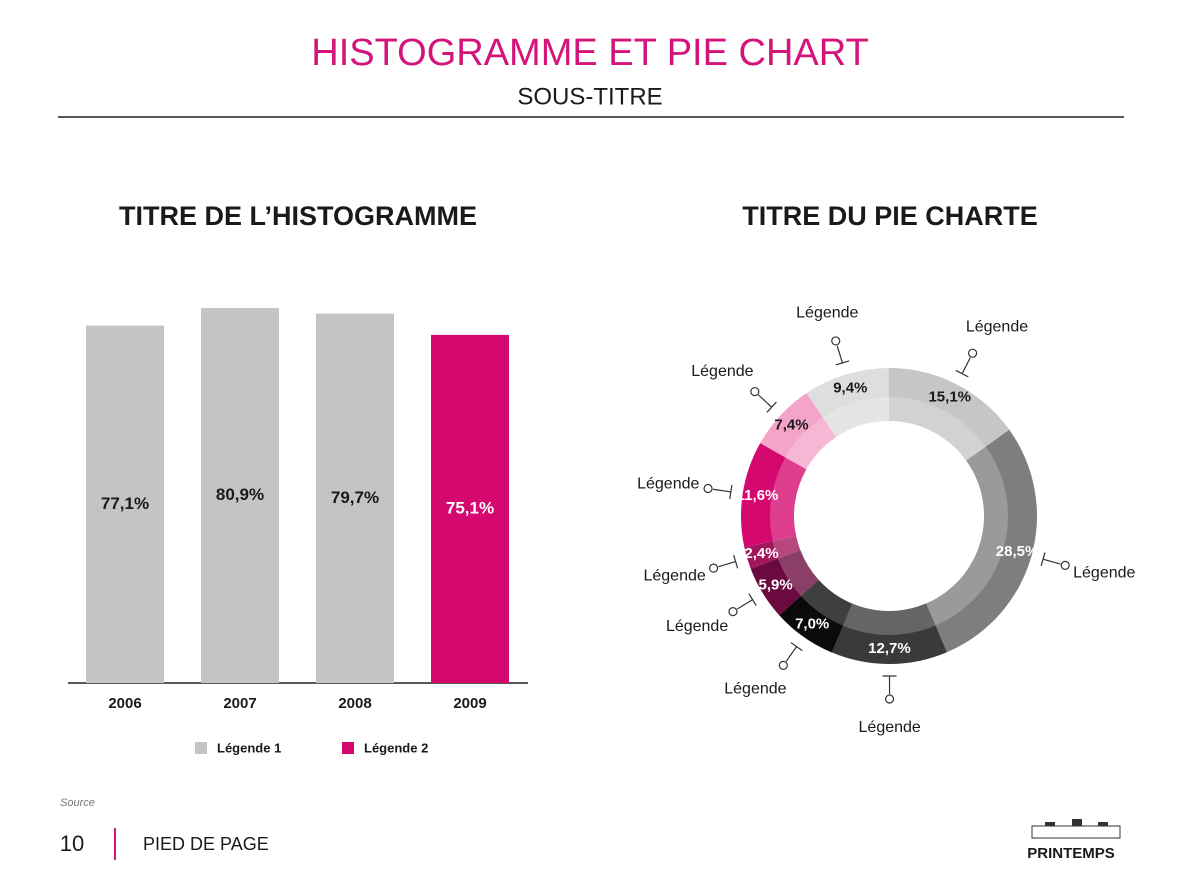 The width and height of the screenshot is (1180, 885). Describe the element at coordinates (249, 747) in the screenshot. I see `legend-label: Légende 1` at that location.